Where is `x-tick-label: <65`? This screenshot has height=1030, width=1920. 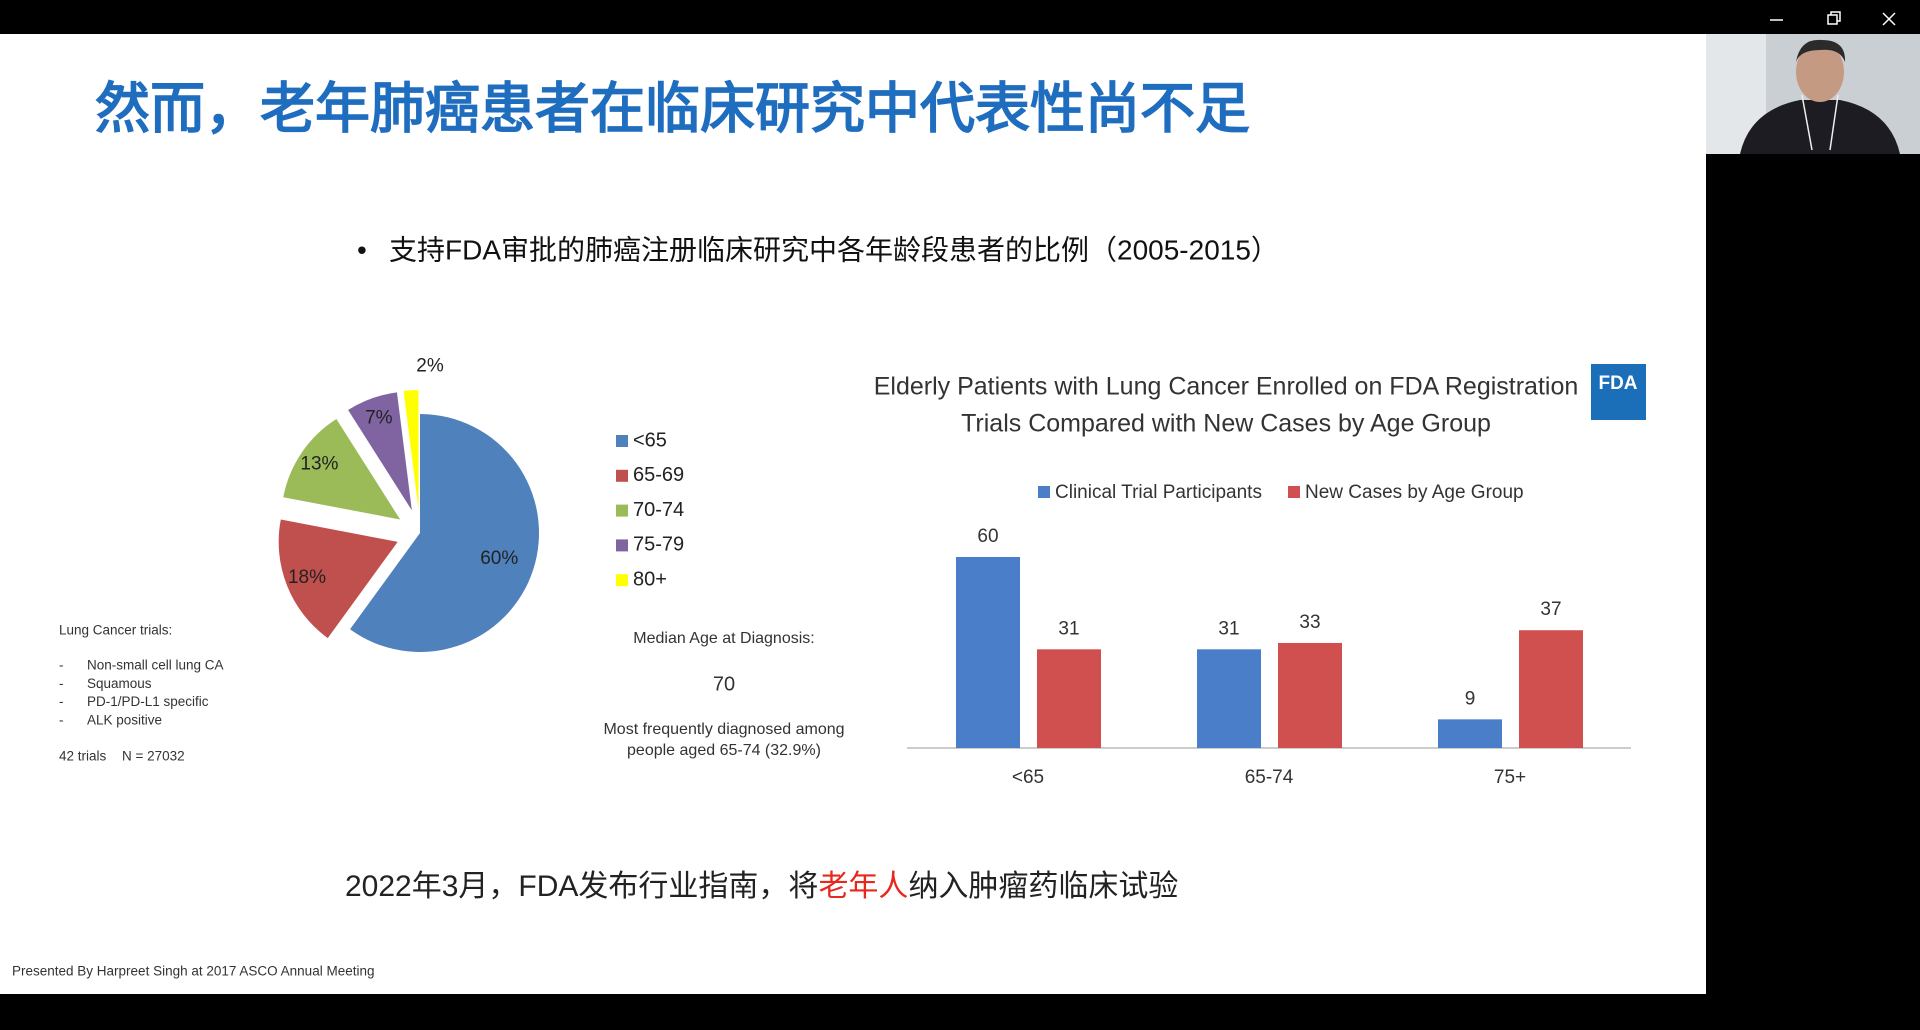
x-tick-label: <65 is located at coordinates (1028, 777).